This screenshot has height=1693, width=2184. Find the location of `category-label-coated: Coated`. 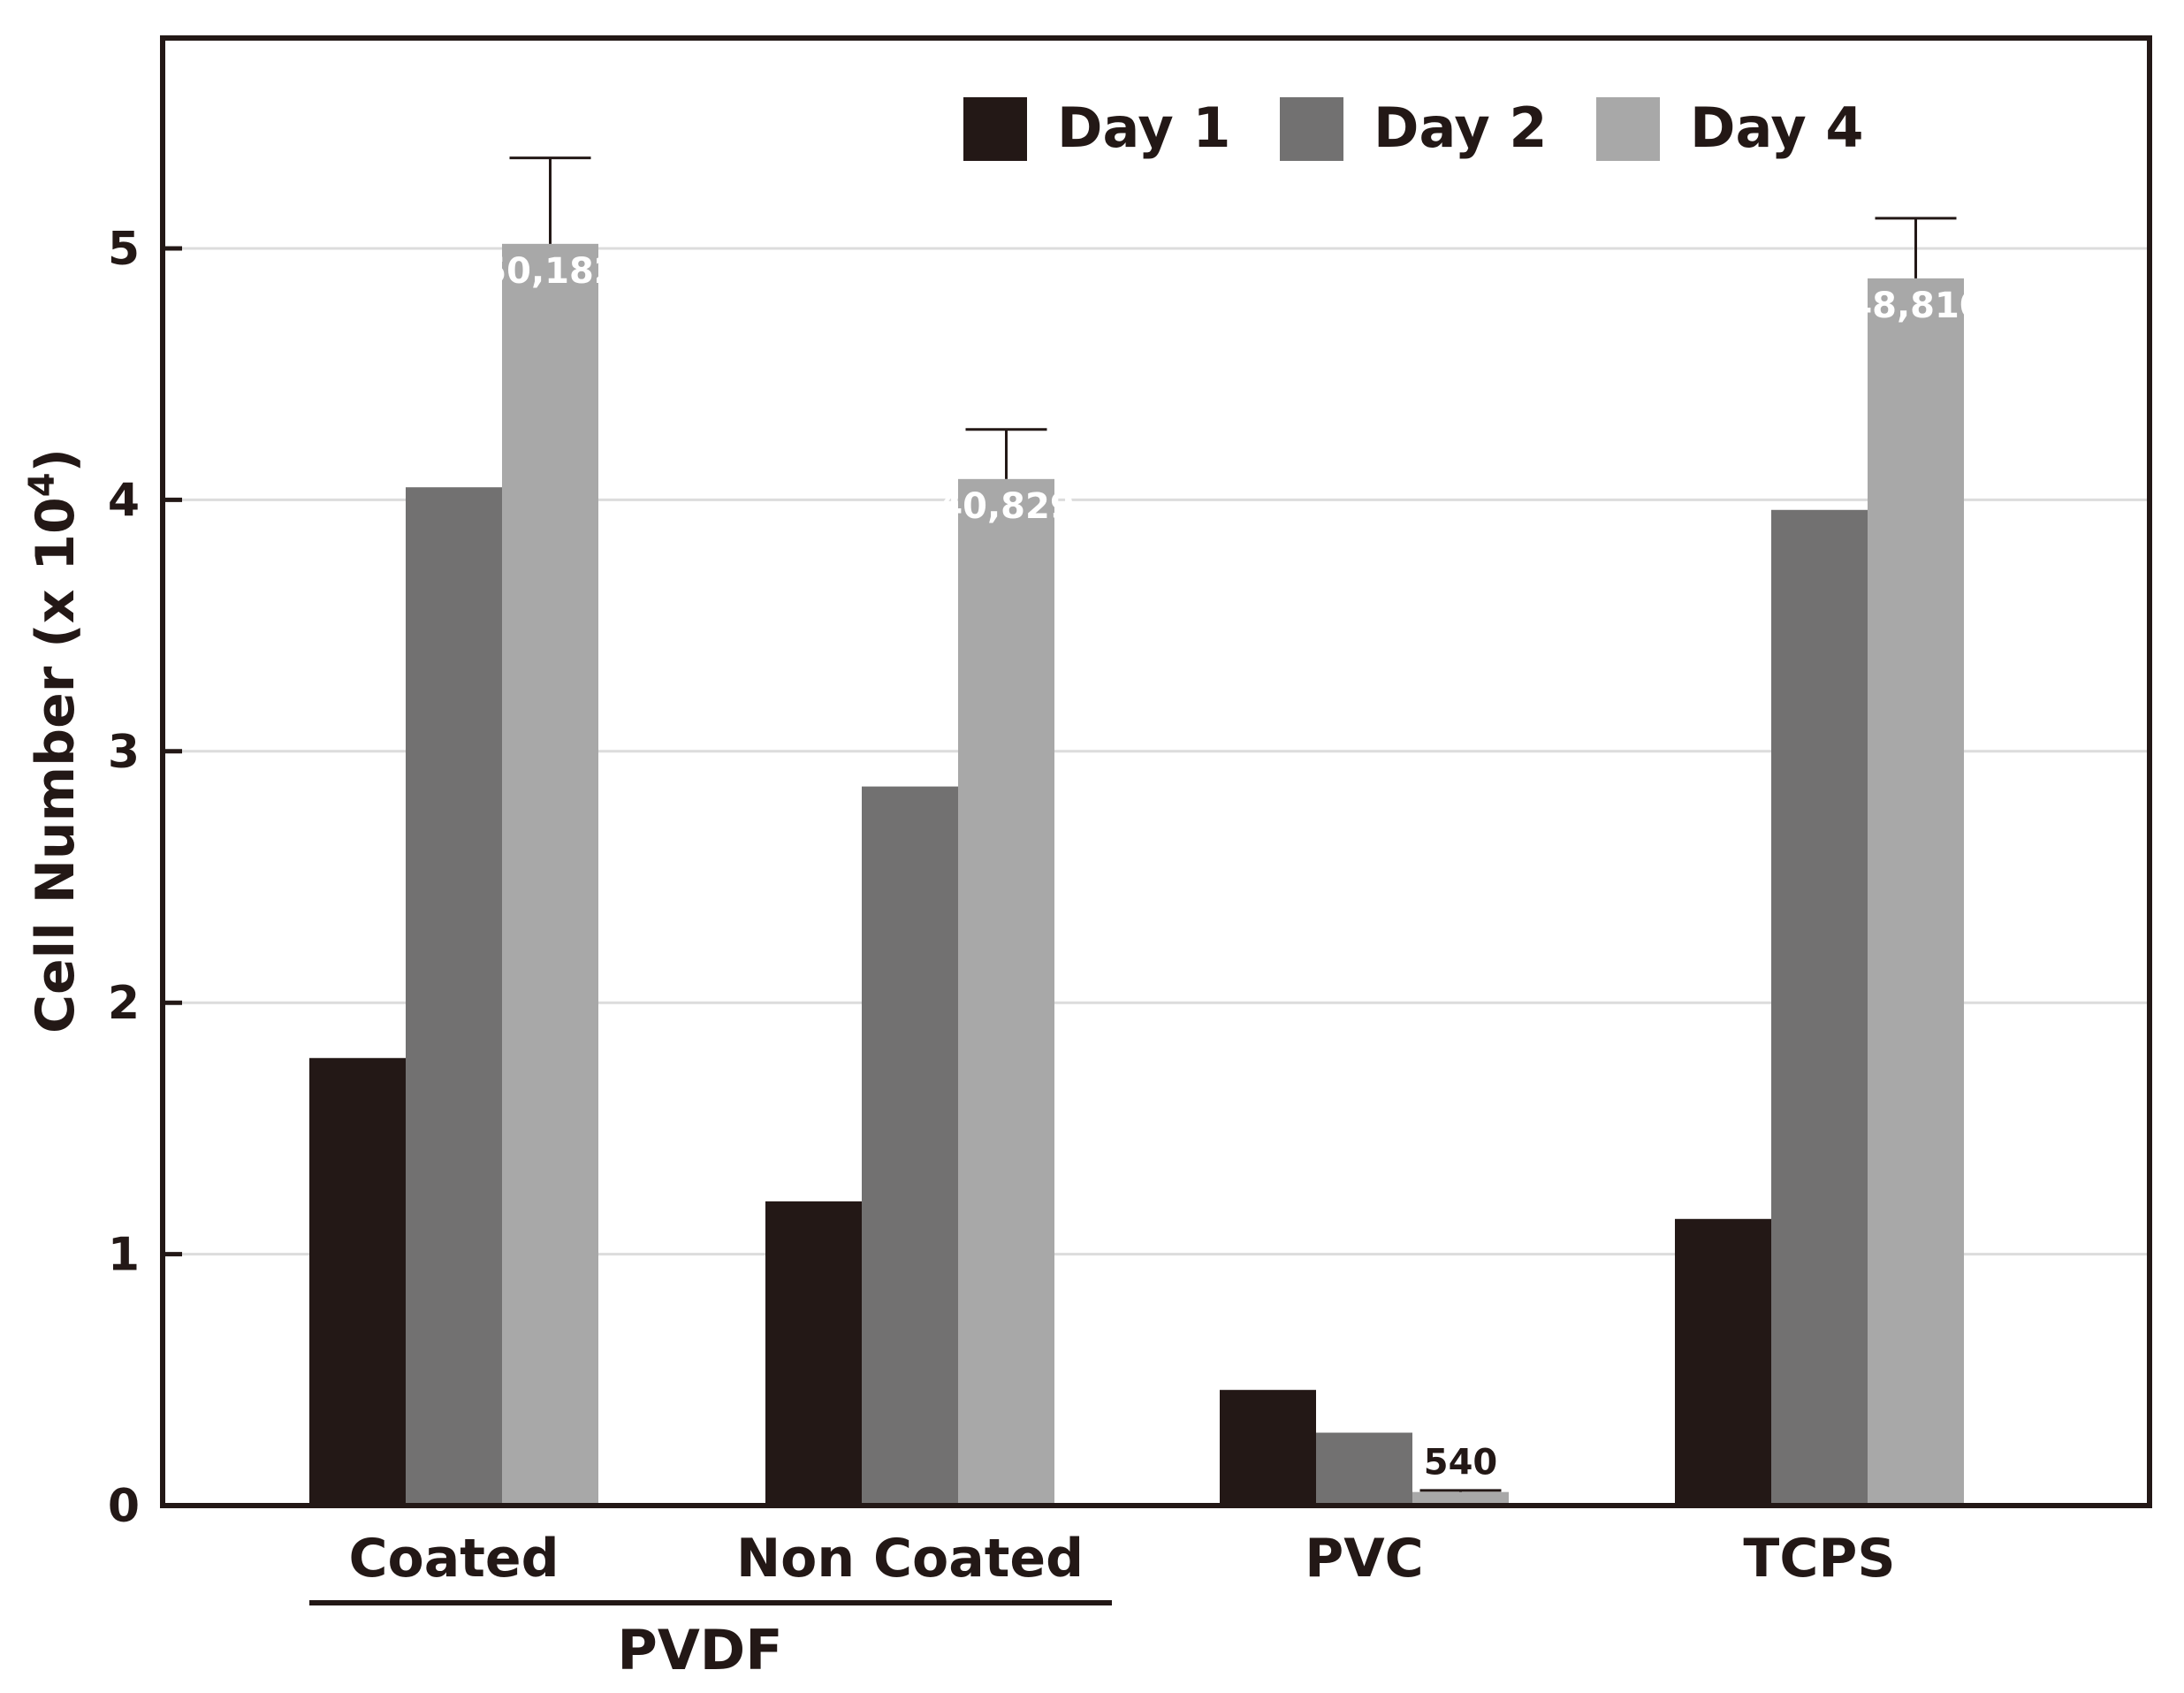

category-label-coated: Coated is located at coordinates (453, 1559).